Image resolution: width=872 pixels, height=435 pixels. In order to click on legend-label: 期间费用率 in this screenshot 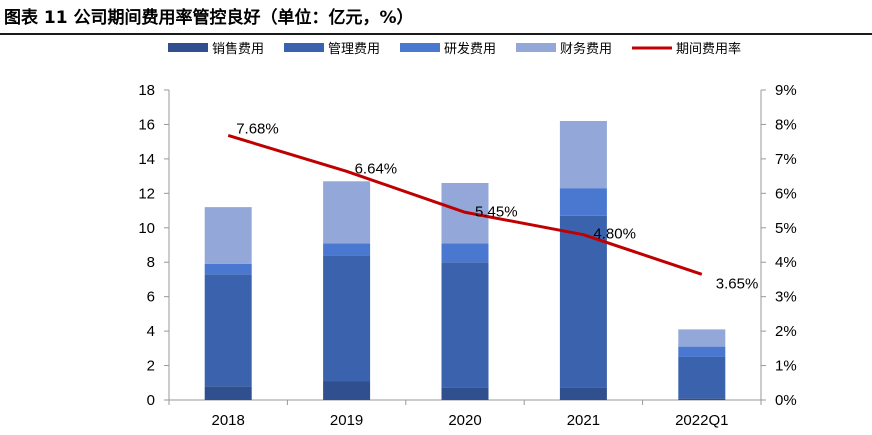, I will do `click(708, 49)`.